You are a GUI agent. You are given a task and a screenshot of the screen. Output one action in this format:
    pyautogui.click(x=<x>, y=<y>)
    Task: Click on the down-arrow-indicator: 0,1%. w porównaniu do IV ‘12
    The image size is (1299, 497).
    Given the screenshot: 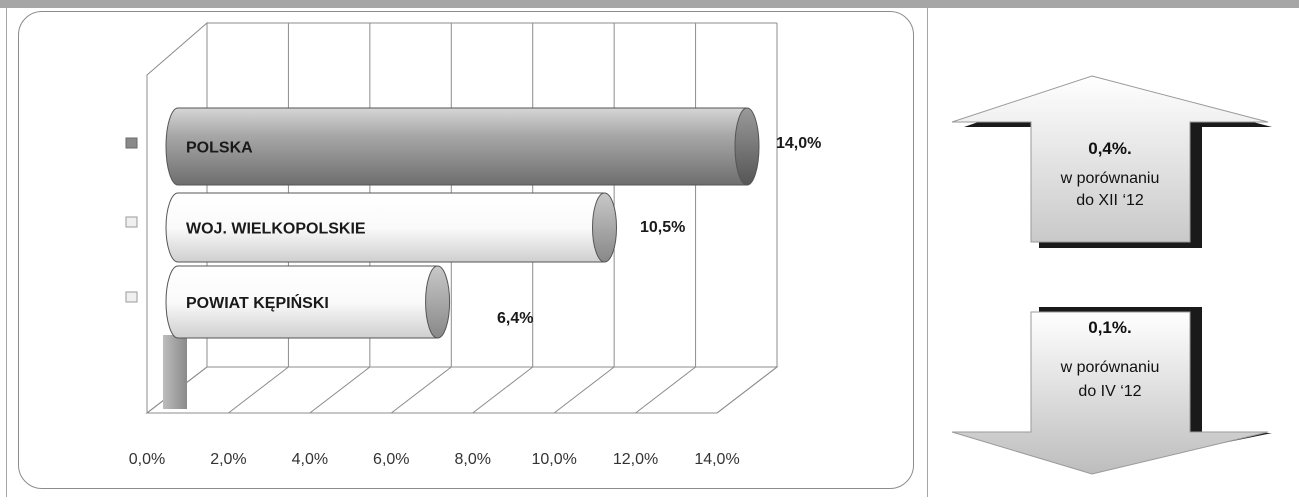 What is the action you would take?
    pyautogui.click(x=1111, y=391)
    